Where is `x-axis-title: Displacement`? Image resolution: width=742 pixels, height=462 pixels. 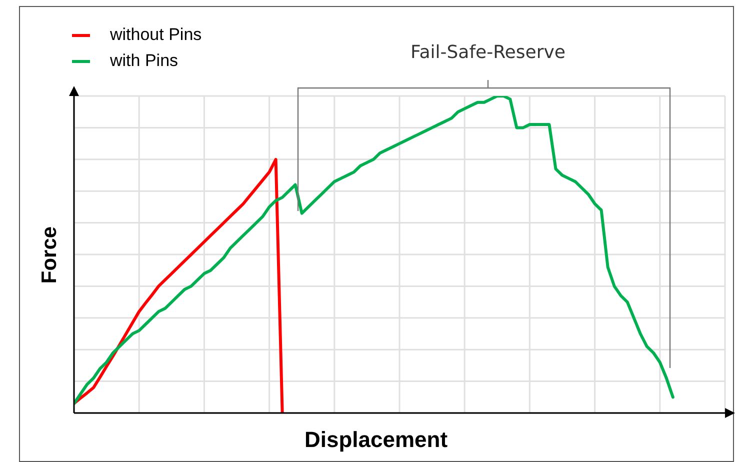
x-axis-title: Displacement is located at coordinates (376, 440).